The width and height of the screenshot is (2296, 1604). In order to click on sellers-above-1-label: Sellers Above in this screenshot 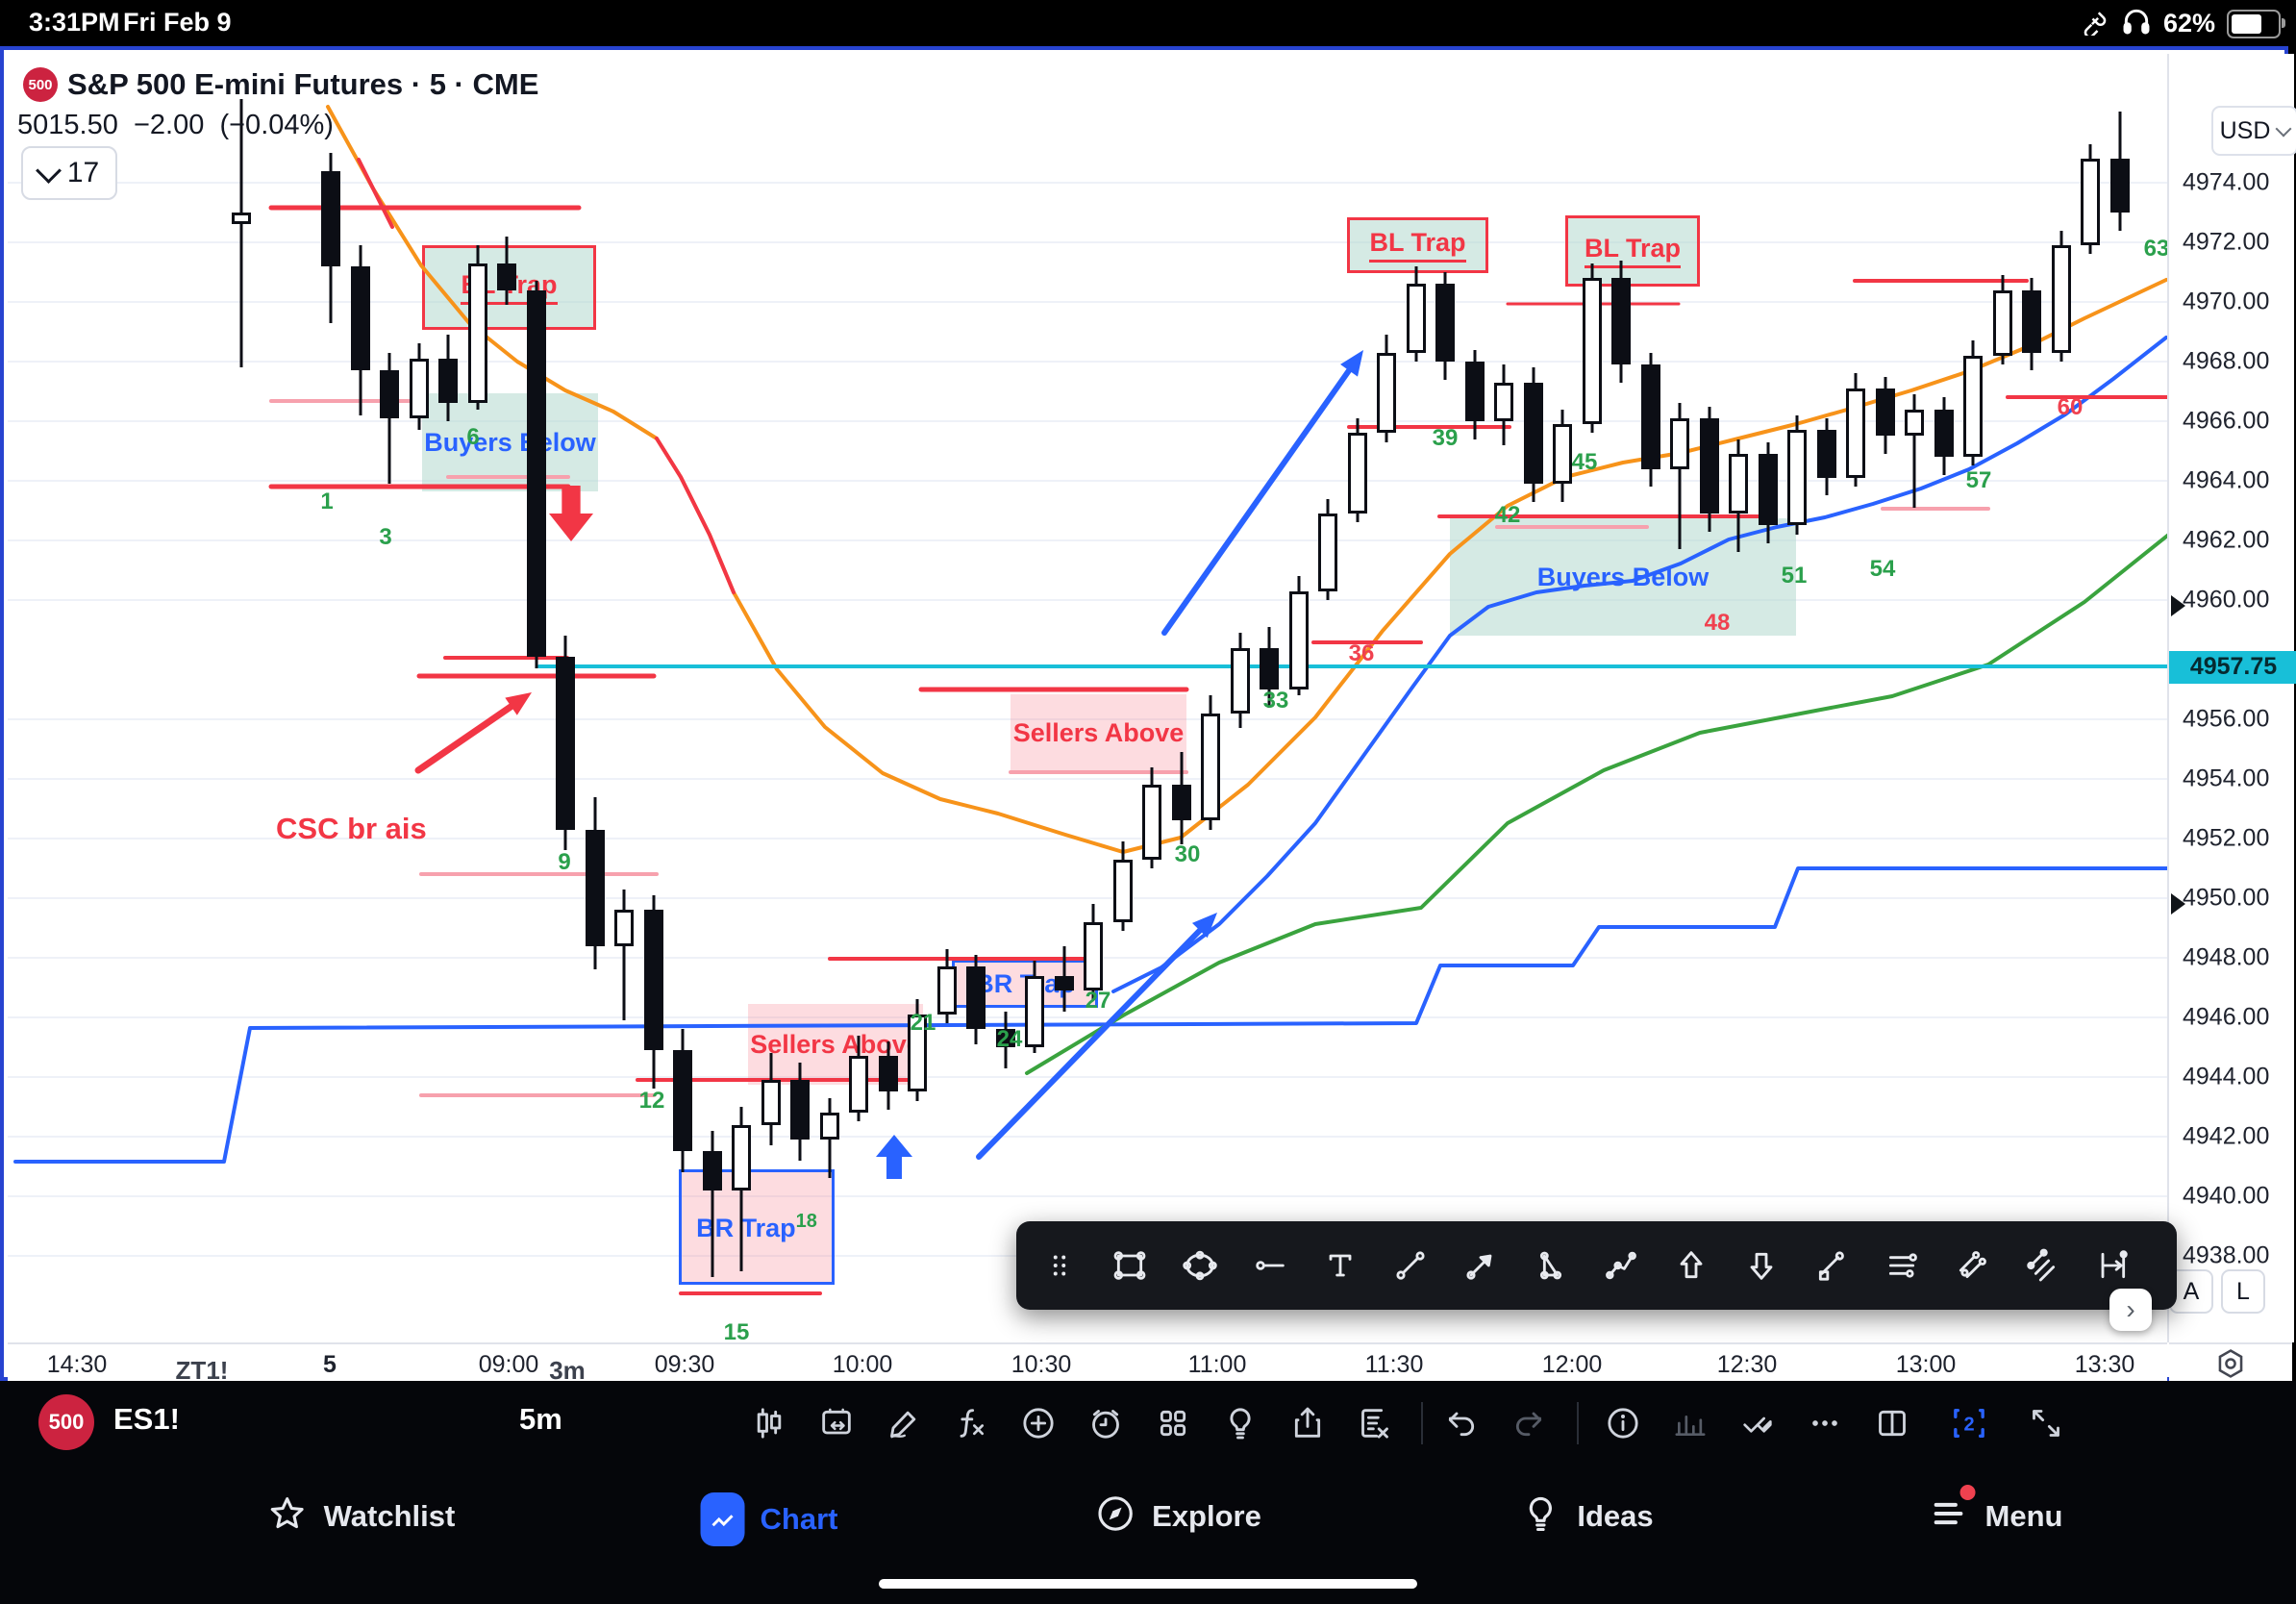, I will do `click(835, 1044)`.